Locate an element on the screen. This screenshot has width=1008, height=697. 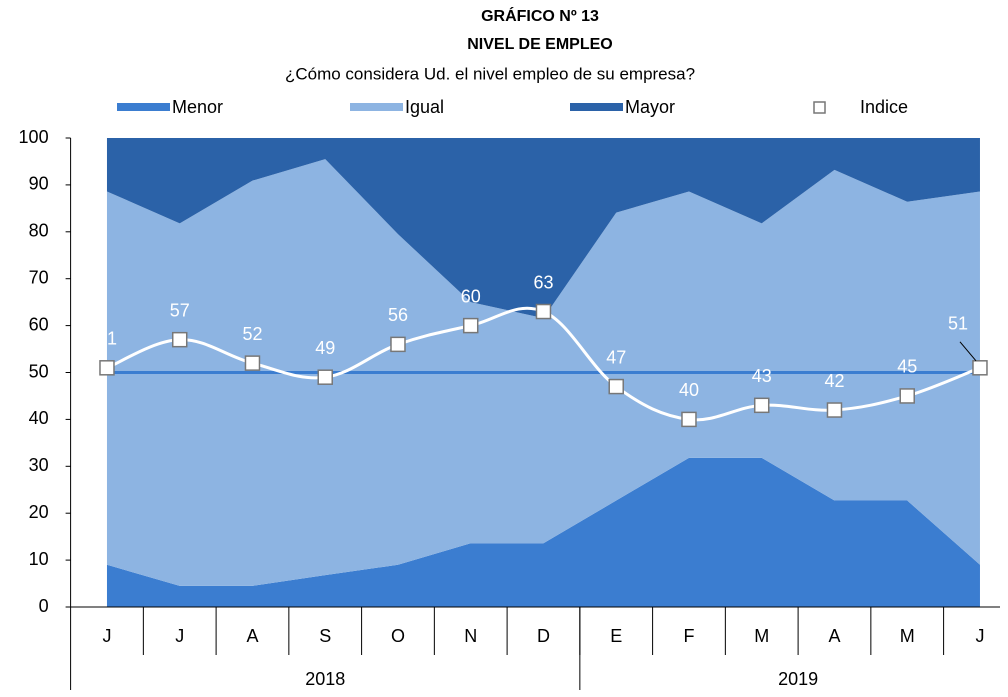
data-label: 47 is located at coordinates (616, 357).